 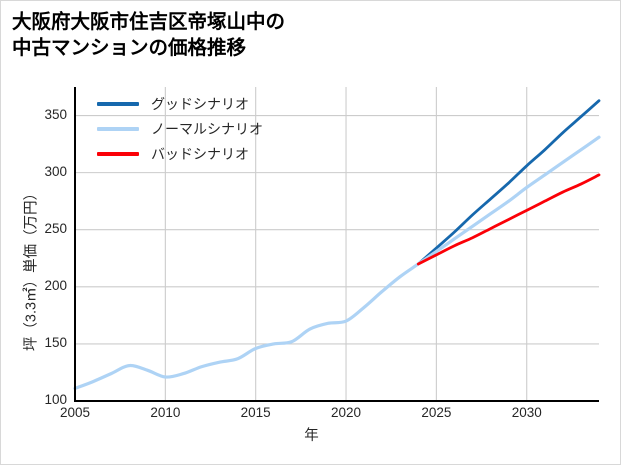 What do you see at coordinates (55, 399) in the screenshot?
I see `y-tick-label: 100` at bounding box center [55, 399].